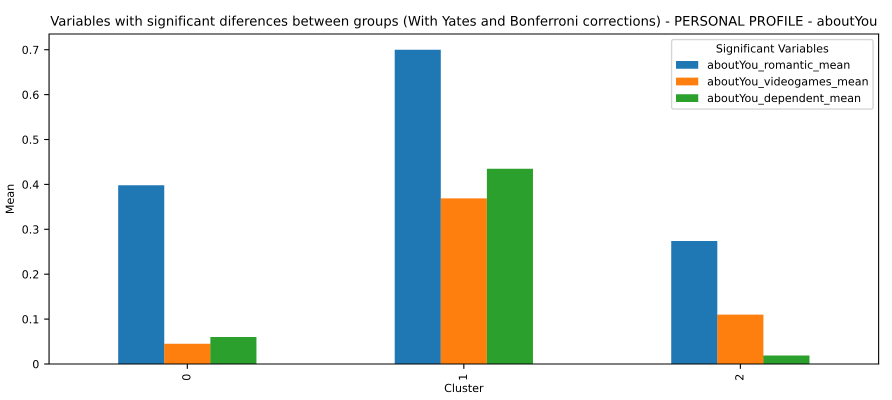  What do you see at coordinates (36, 364) in the screenshot?
I see `y-tick-label: 0` at bounding box center [36, 364].